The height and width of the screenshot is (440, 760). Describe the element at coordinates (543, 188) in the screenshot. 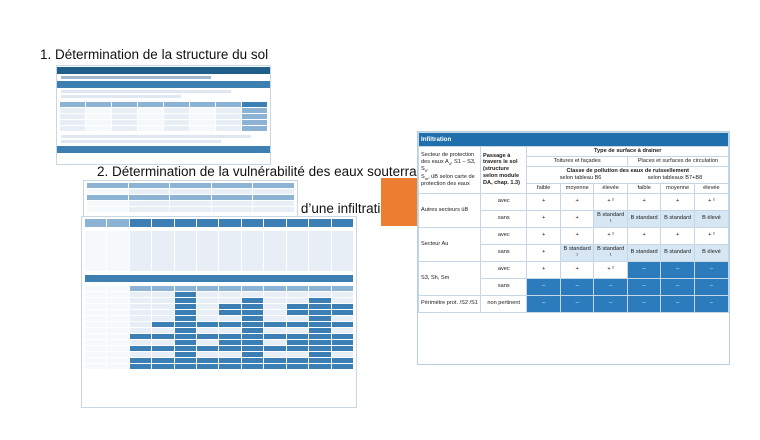

I see `level-faible-1: faible` at that location.